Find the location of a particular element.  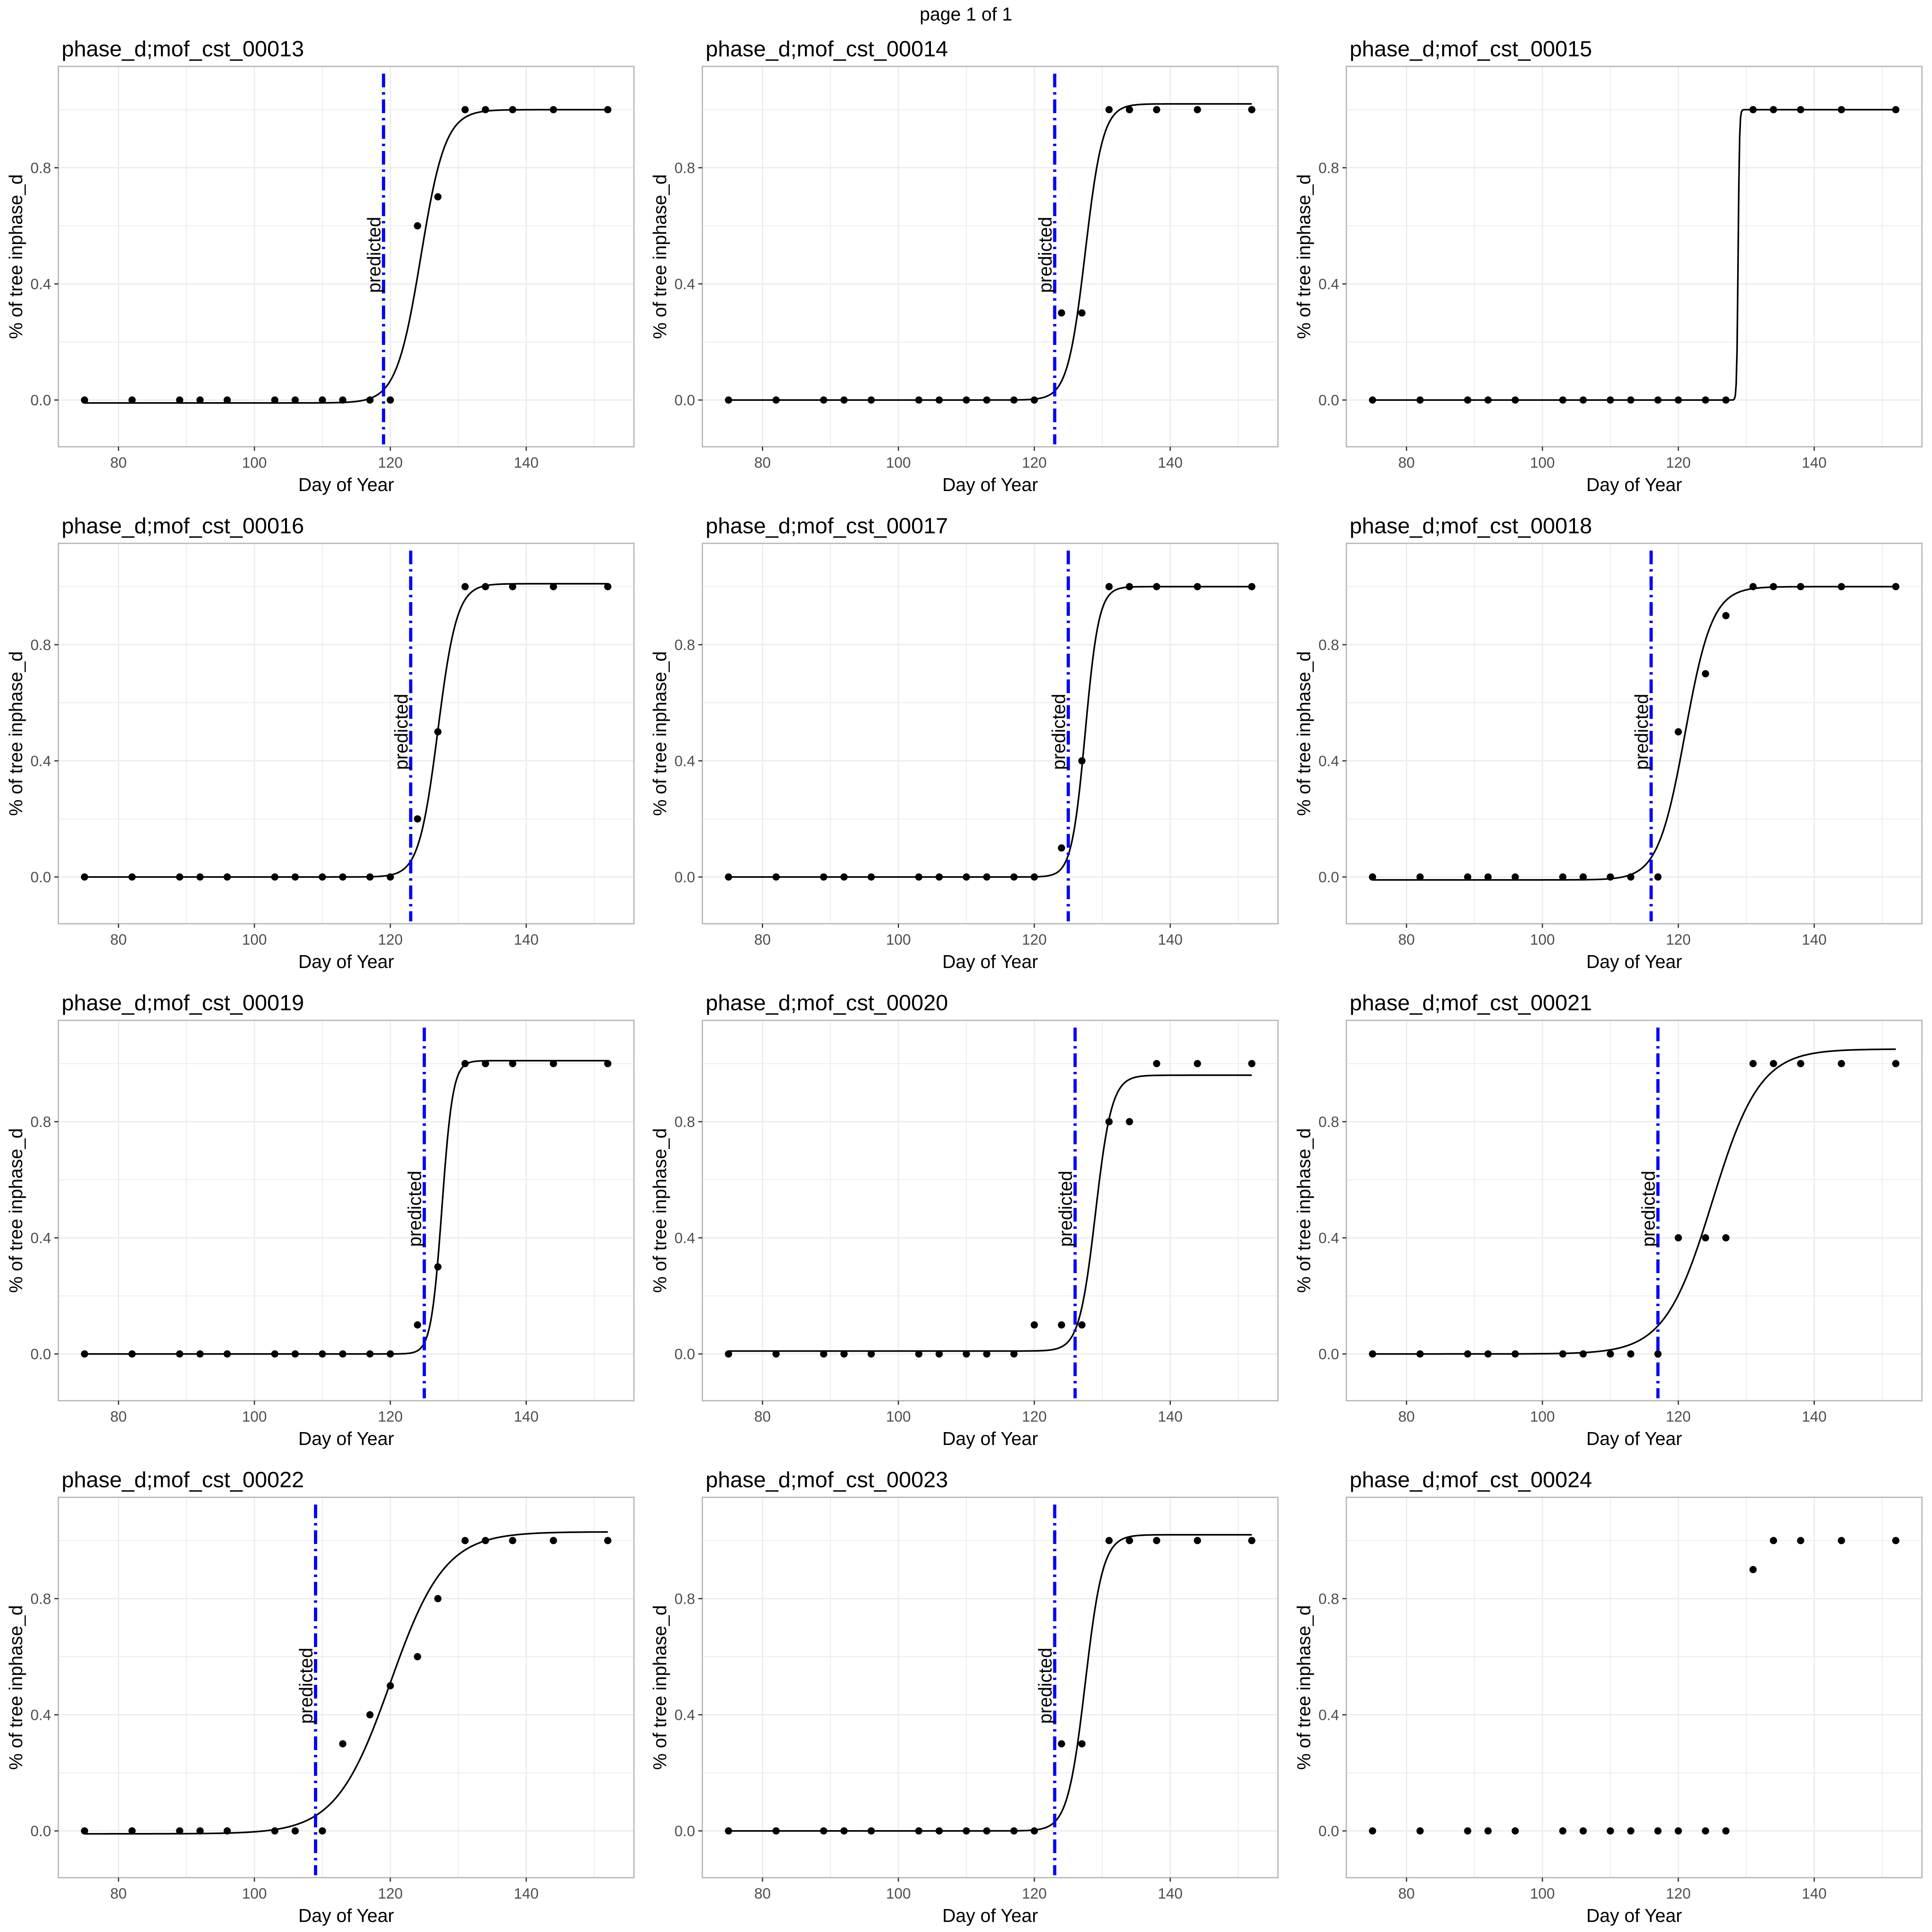

fit-curve is located at coordinates (346, 1207).